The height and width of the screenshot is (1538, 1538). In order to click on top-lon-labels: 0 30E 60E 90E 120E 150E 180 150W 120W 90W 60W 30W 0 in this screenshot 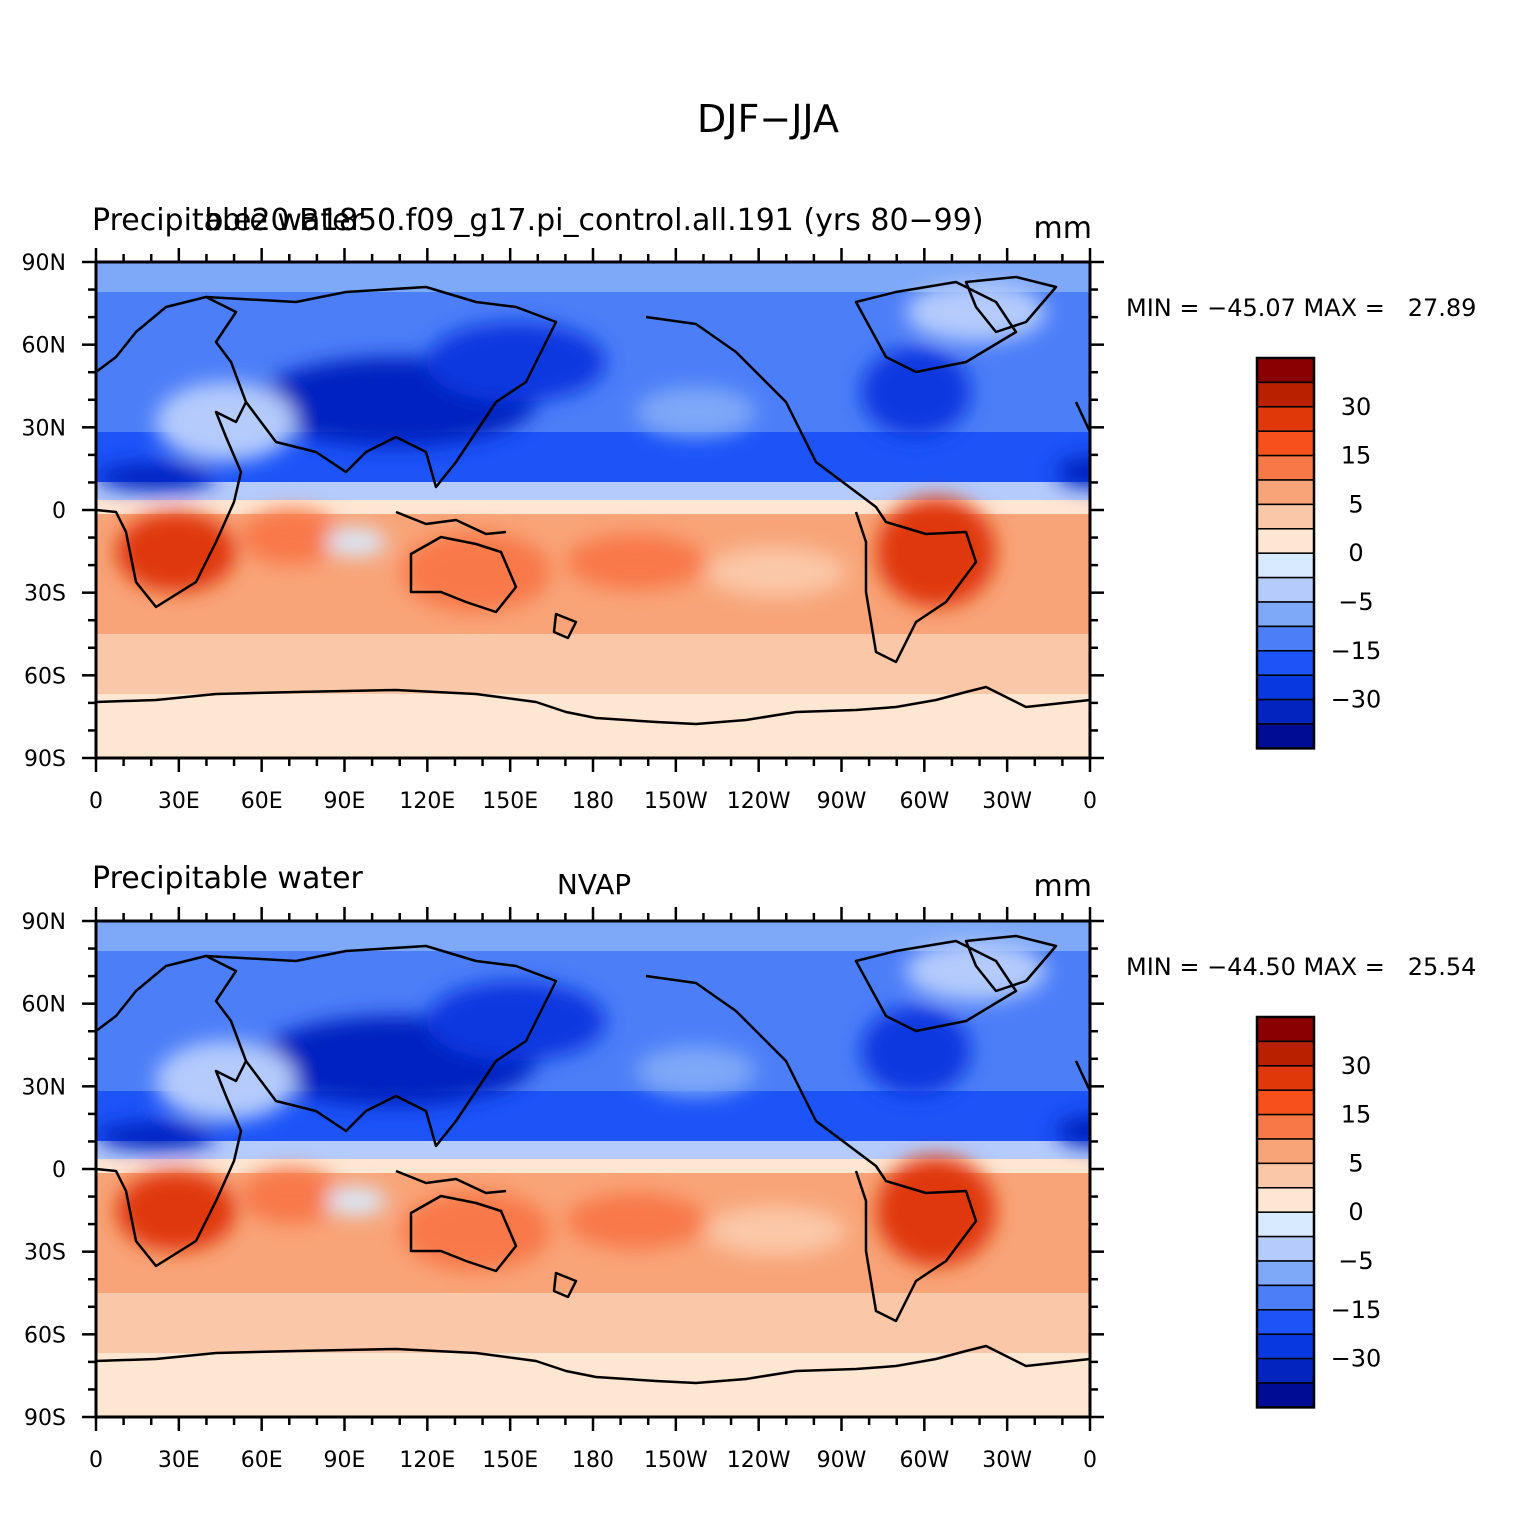, I will do `click(593, 801)`.